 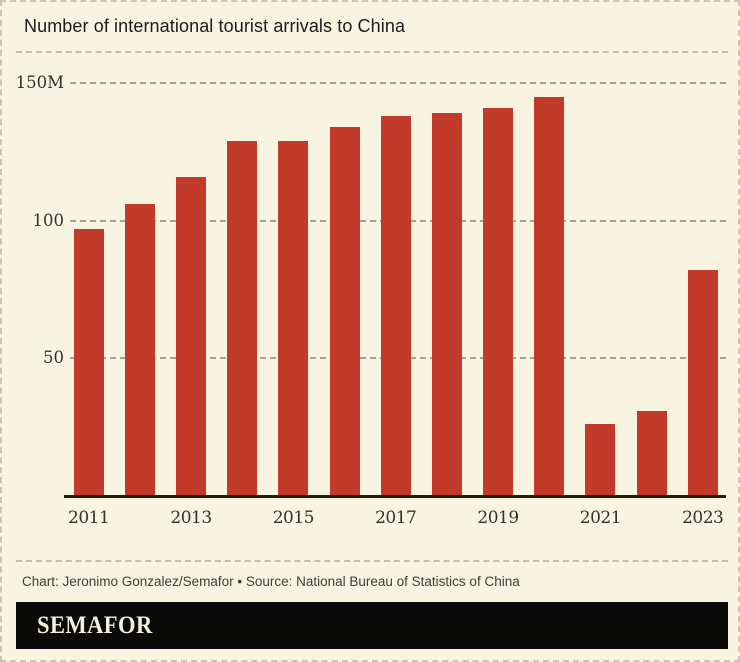 I want to click on x-tick-label: 2013, so click(x=191, y=518).